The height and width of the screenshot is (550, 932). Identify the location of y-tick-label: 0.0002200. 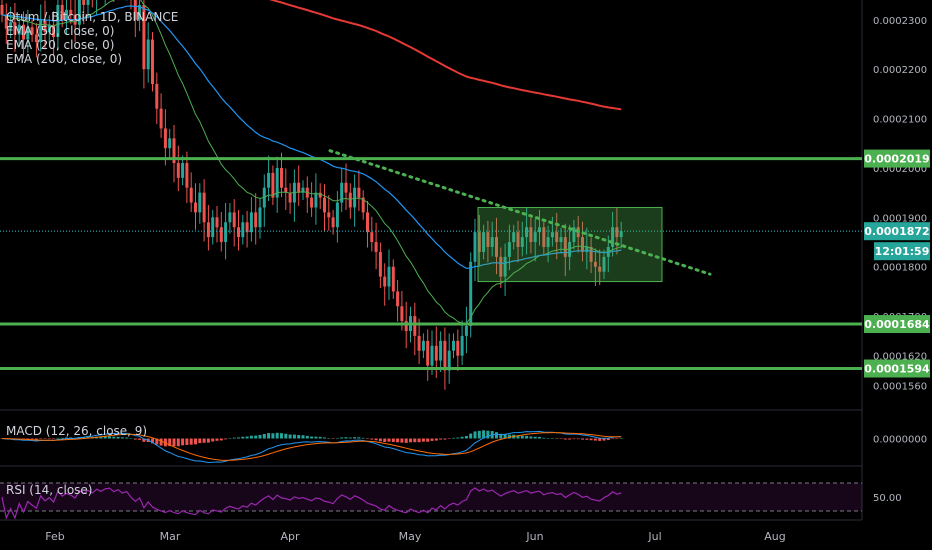
(900, 70).